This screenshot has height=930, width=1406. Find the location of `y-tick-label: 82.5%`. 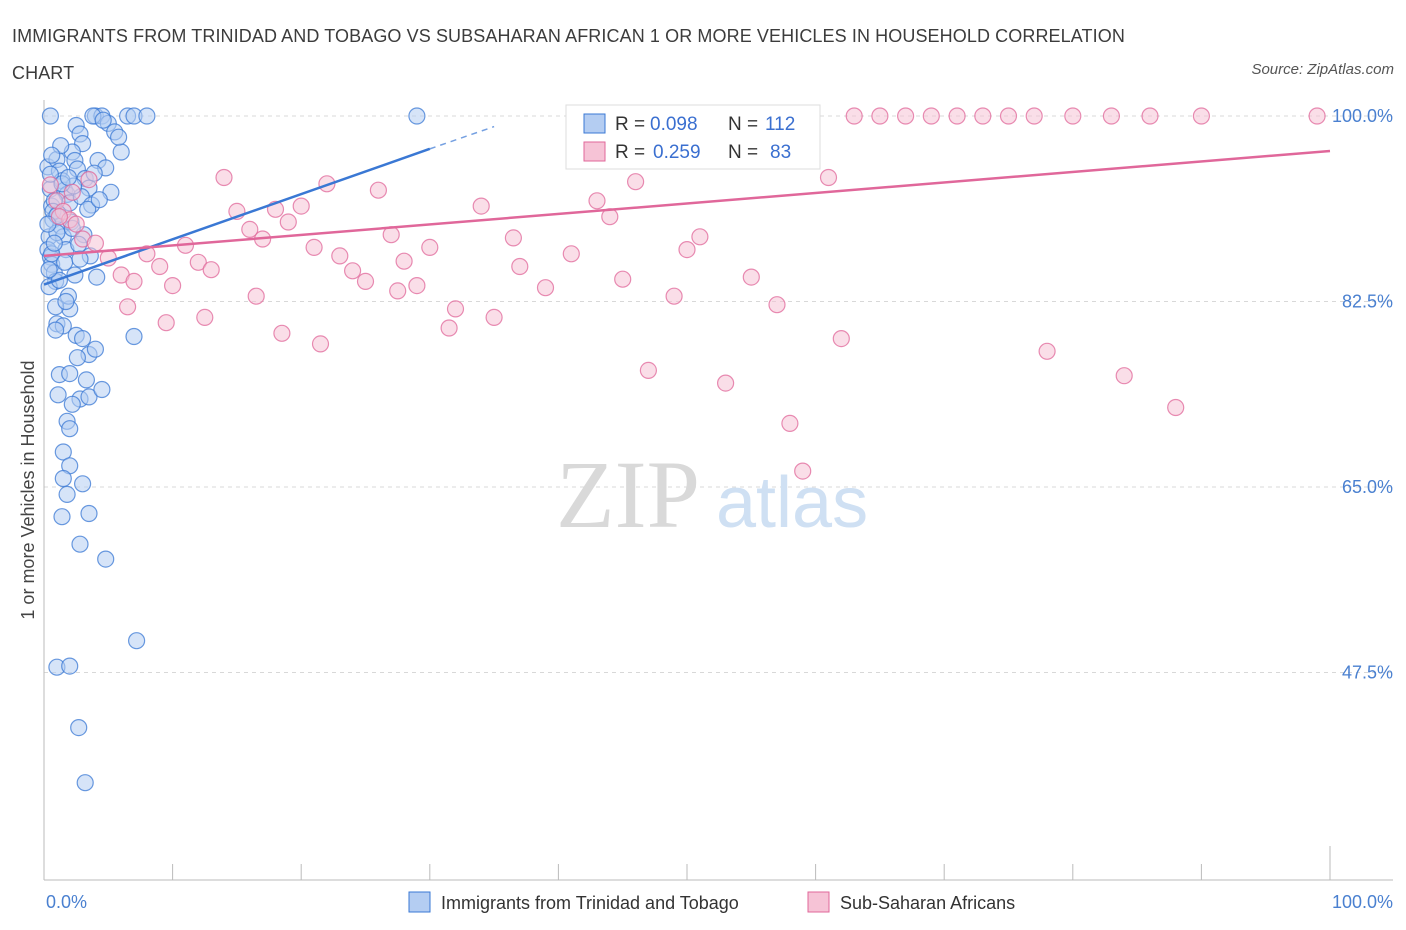

y-tick-label: 82.5% is located at coordinates (1367, 302).